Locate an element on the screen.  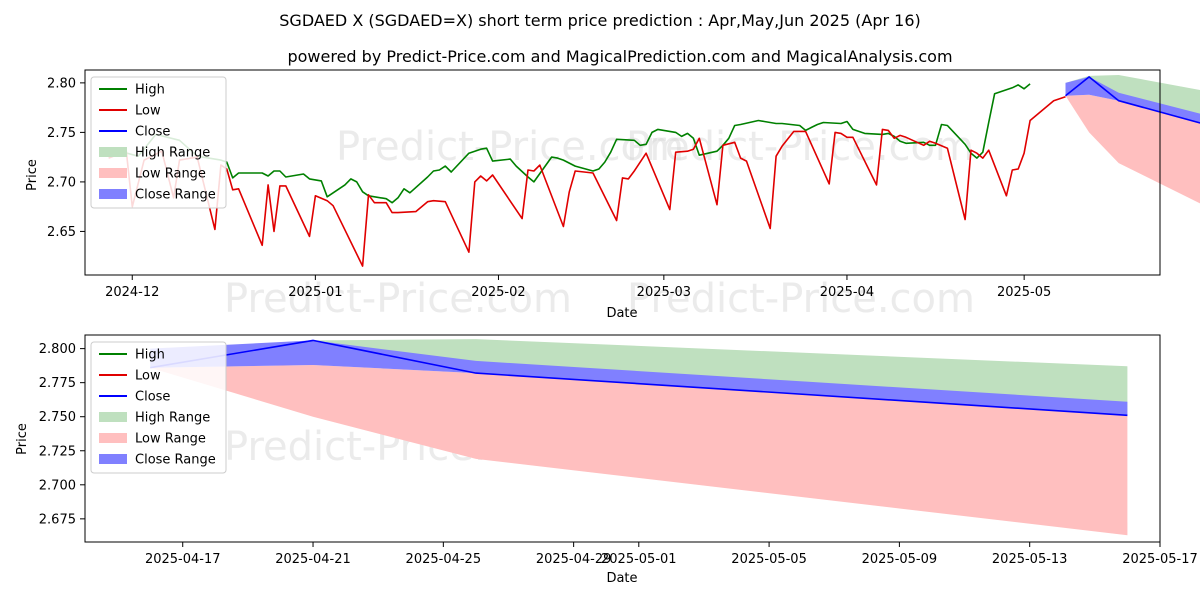
top-x-tick-label: 2024-12 is located at coordinates (132, 292).